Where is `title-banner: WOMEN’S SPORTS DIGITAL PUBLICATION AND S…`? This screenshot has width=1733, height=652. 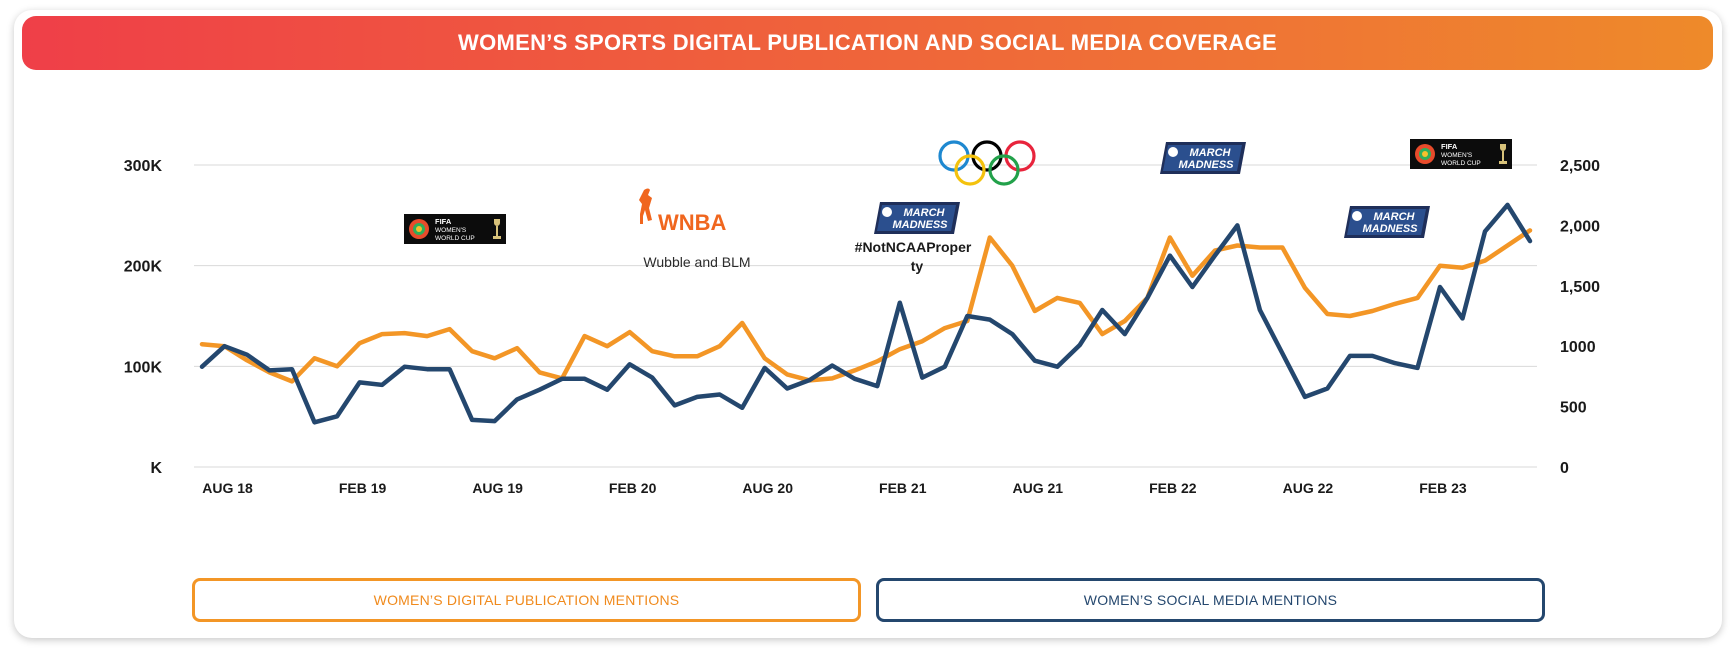
title-banner: WOMEN’S SPORTS DIGITAL PUBLICATION AND S… is located at coordinates (867, 43).